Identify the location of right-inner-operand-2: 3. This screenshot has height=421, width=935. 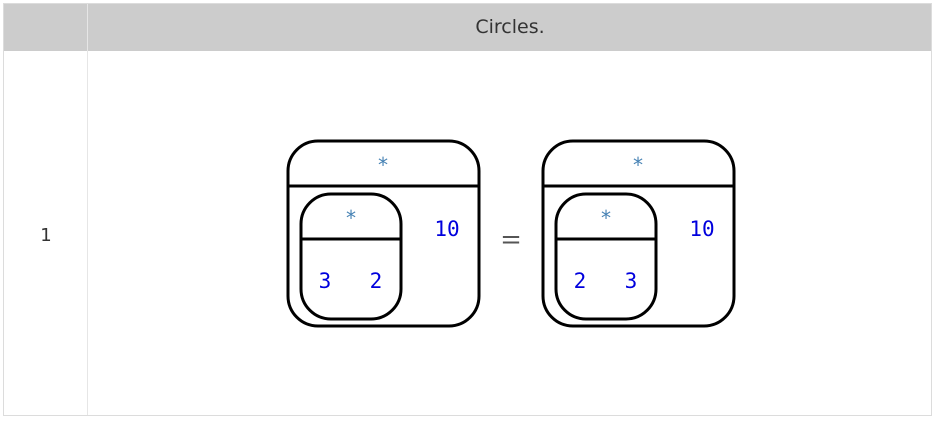
(631, 281).